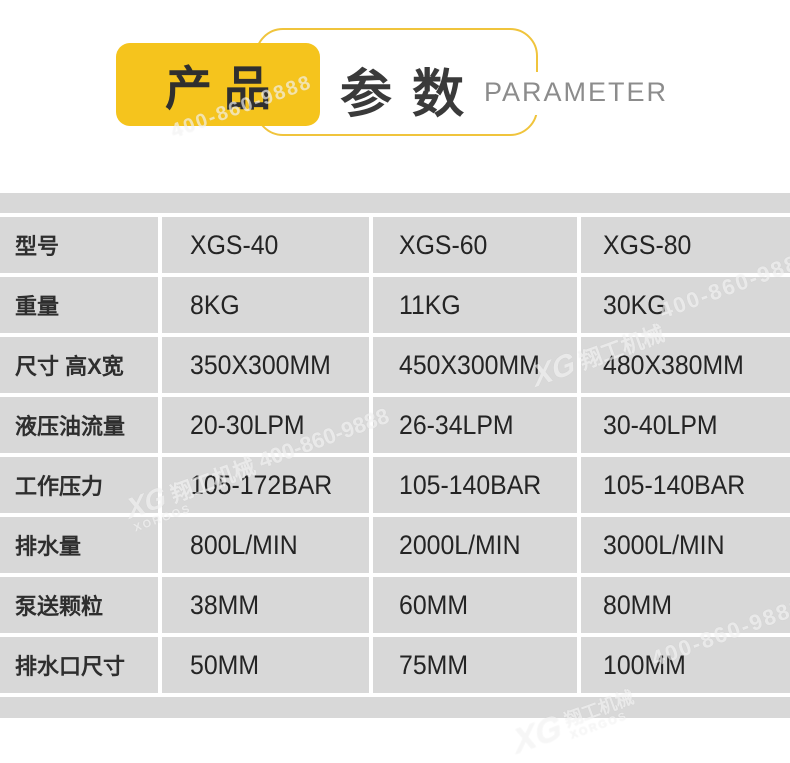 This screenshot has width=790, height=763. I want to click on page-subtitle: PARAMETER, so click(578, 93).